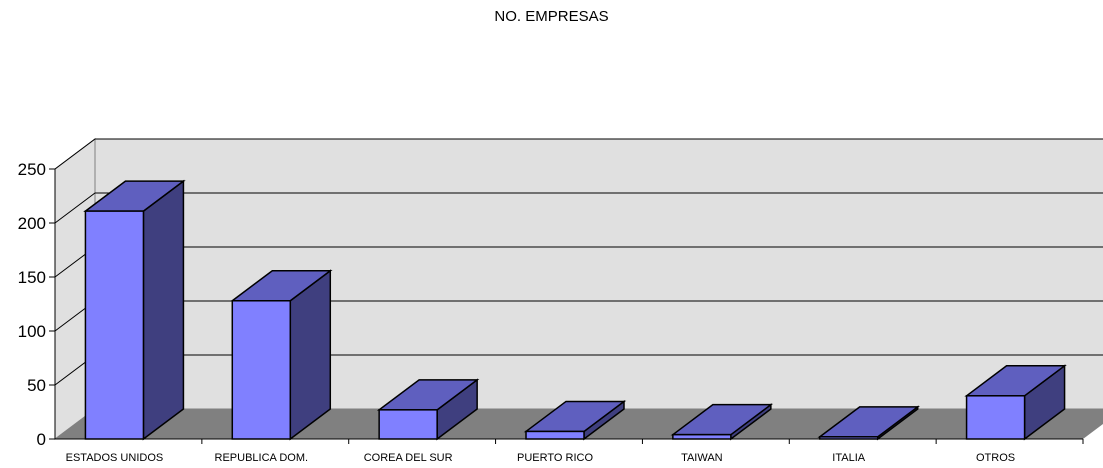 The width and height of the screenshot is (1103, 468). What do you see at coordinates (262, 458) in the screenshot?
I see `x-tick-label: REPUBLICA DOM.` at bounding box center [262, 458].